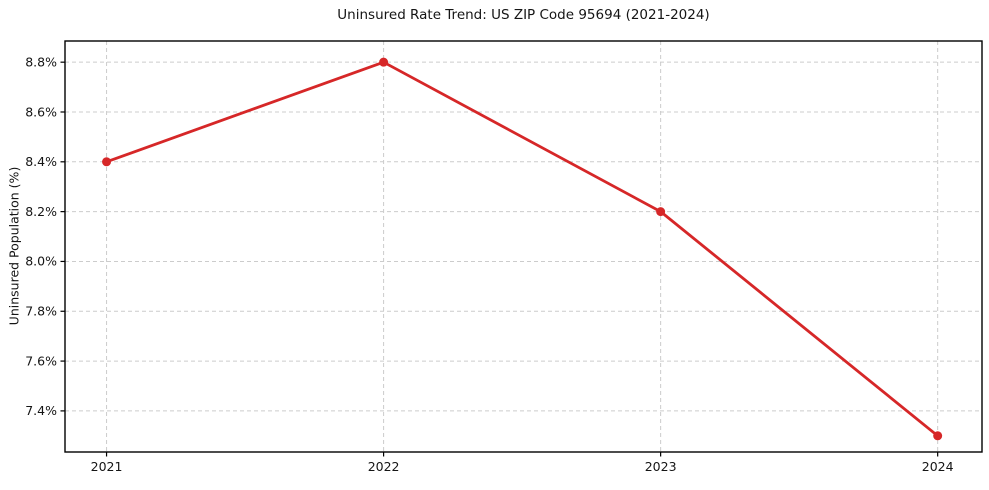  What do you see at coordinates (41, 211) in the screenshot?
I see `y-tick-label: 8.2%` at bounding box center [41, 211].